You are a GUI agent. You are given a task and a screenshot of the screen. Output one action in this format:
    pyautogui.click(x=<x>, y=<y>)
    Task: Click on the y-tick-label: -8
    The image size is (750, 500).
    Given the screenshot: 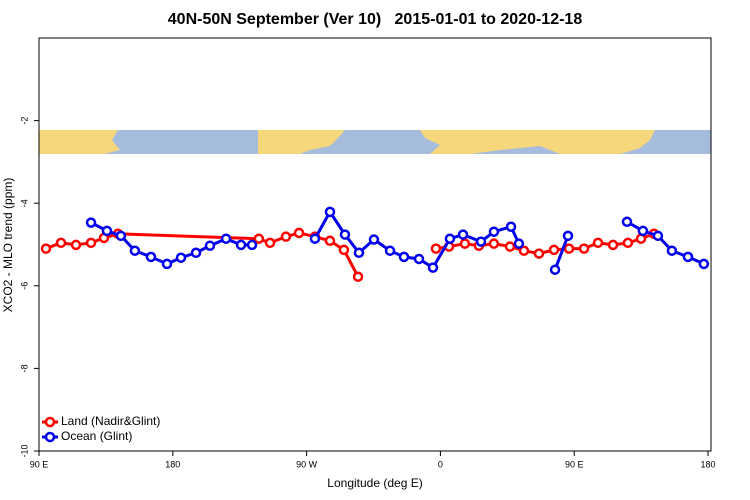 What is the action you would take?
    pyautogui.click(x=24, y=368)
    